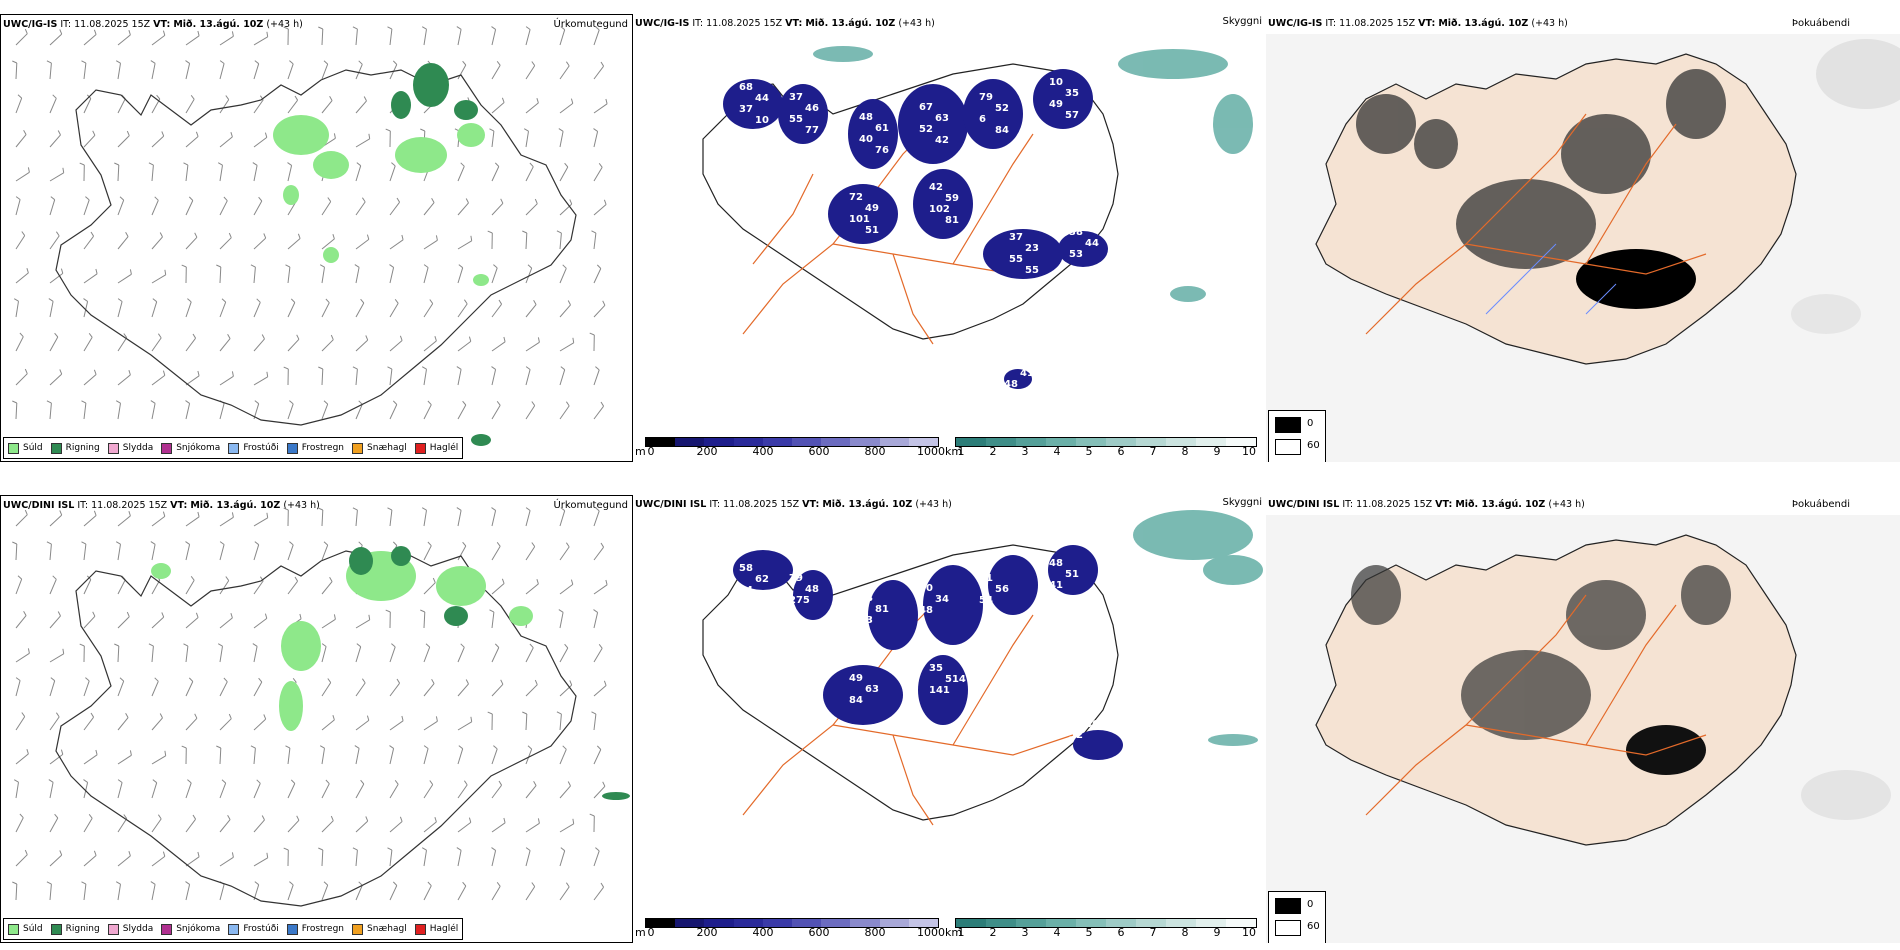  What do you see at coordinates (321, 707) in the screenshot?
I see `precip-map` at bounding box center [321, 707].